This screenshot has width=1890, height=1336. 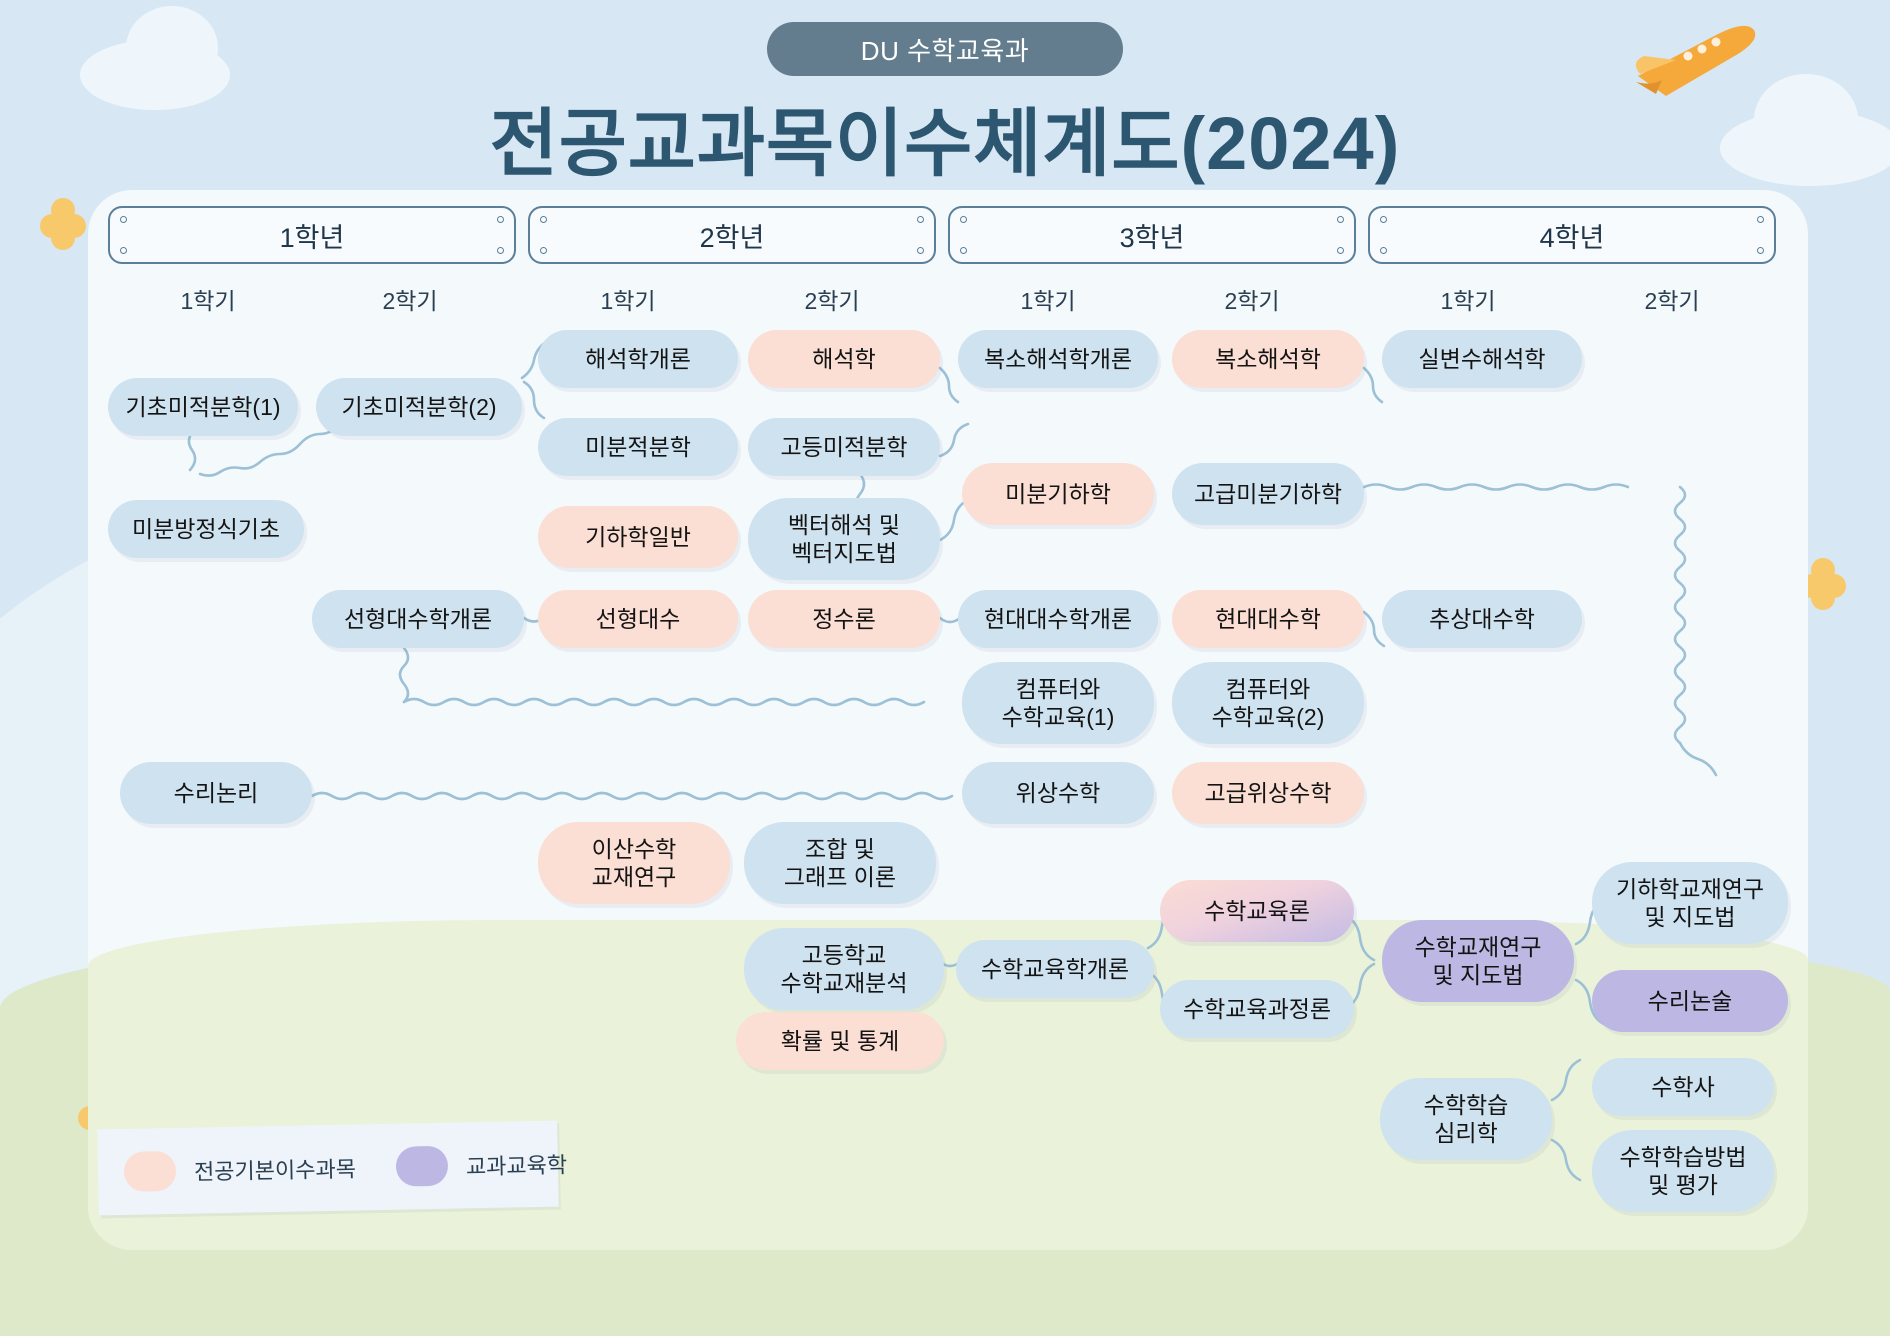 What do you see at coordinates (945, 143) in the screenshot?
I see `page-title: 전공교과목이수체계도(2024)` at bounding box center [945, 143].